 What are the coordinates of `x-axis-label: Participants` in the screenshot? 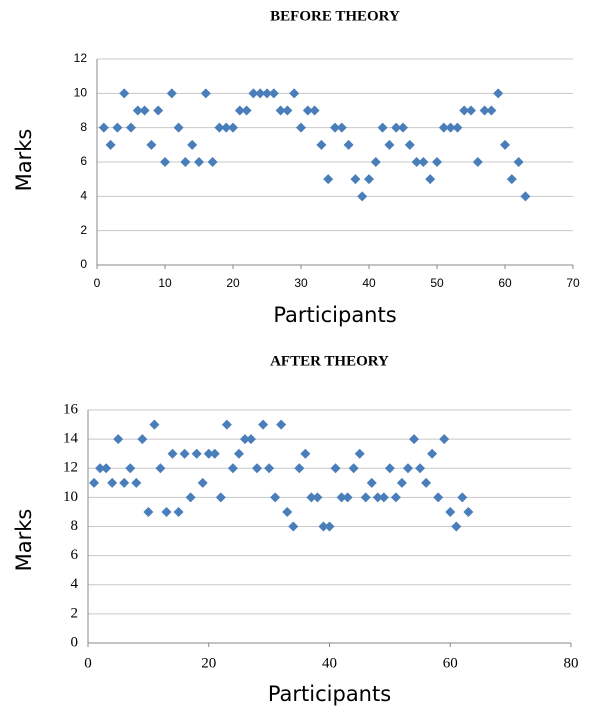 It's located at (334, 315).